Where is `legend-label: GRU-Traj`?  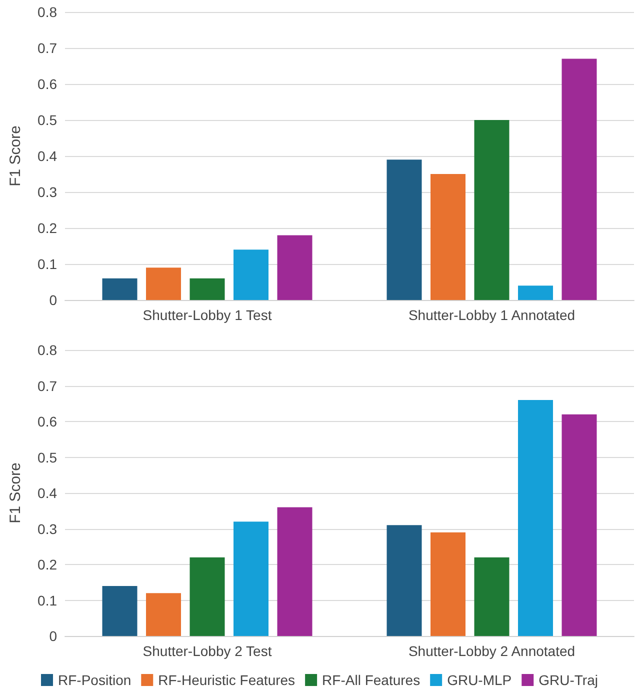 legend-label: GRU-Traj is located at coordinates (568, 680).